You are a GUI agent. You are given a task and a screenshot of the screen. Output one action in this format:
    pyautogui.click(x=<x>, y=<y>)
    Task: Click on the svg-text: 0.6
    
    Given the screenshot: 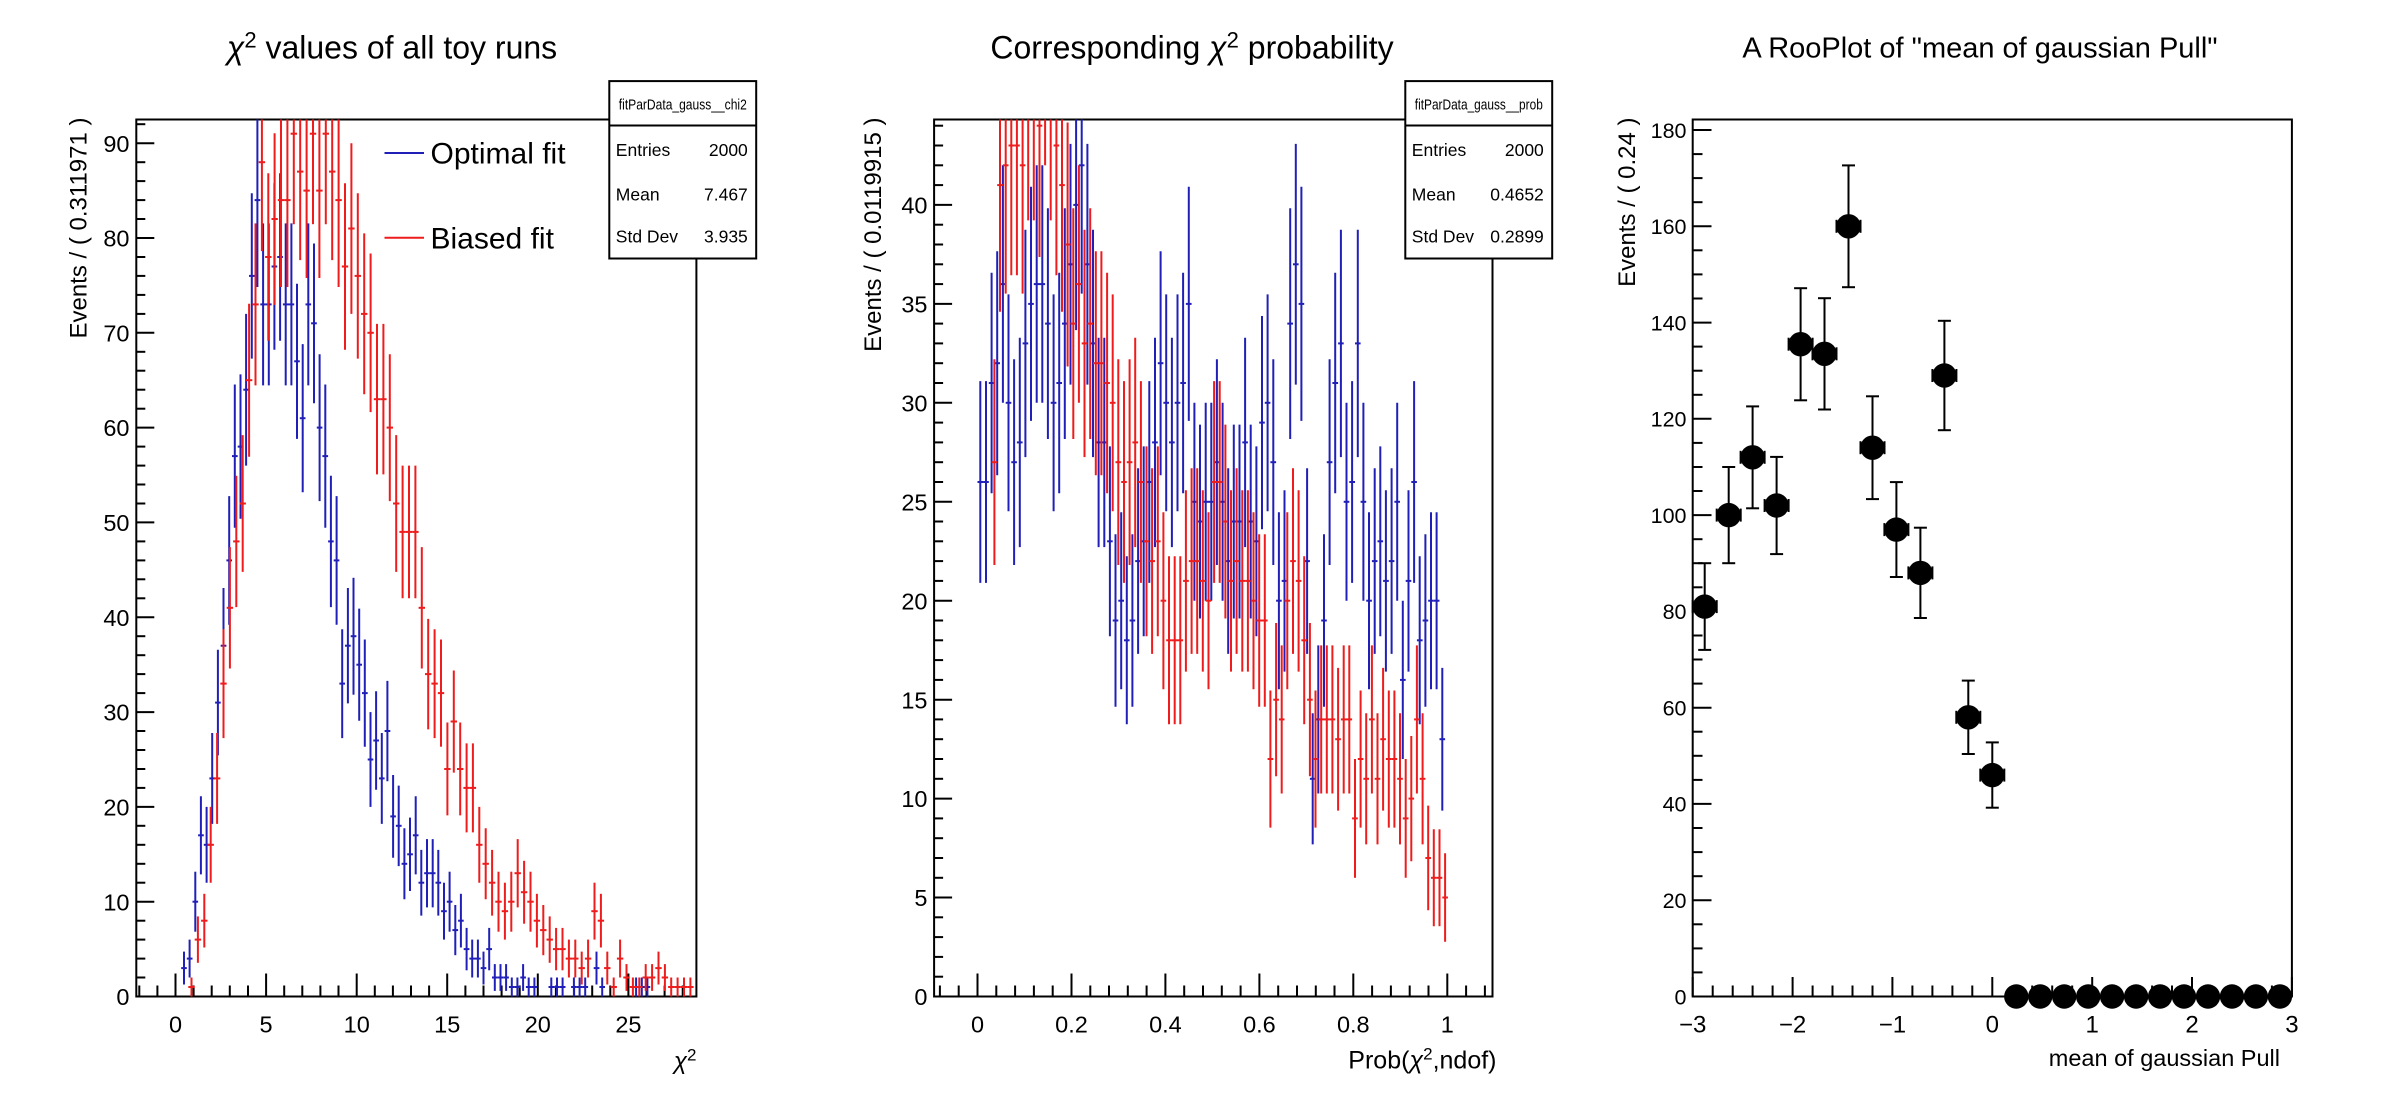 What is the action you would take?
    pyautogui.click(x=1259, y=1025)
    